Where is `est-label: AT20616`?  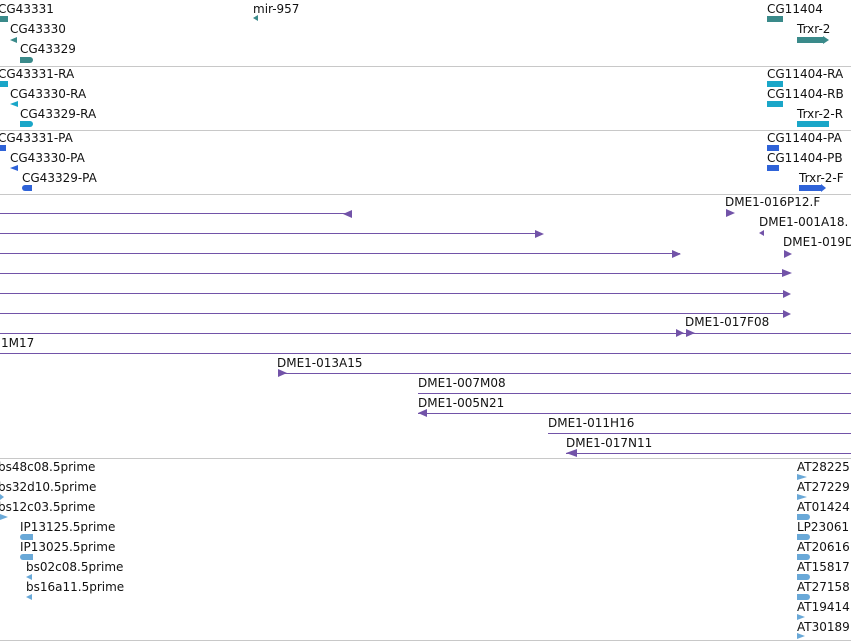
est-label: AT20616 is located at coordinates (823, 547).